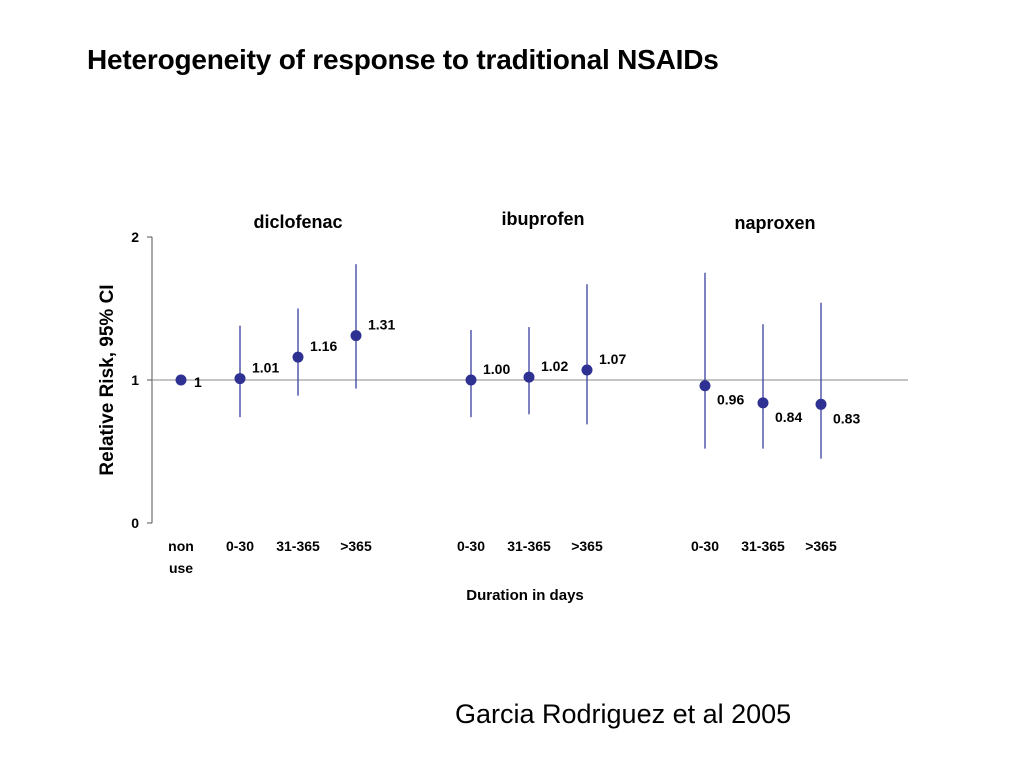 The image size is (1024, 768). Describe the element at coordinates (181, 546) in the screenshot. I see `x-category-label: non` at that location.